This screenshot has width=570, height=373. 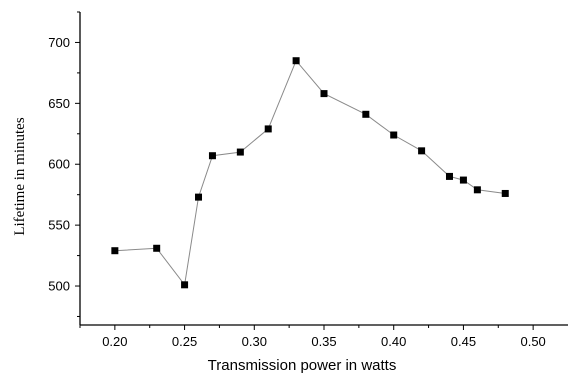 I want to click on x-tick-label: 0.20, so click(x=114, y=341).